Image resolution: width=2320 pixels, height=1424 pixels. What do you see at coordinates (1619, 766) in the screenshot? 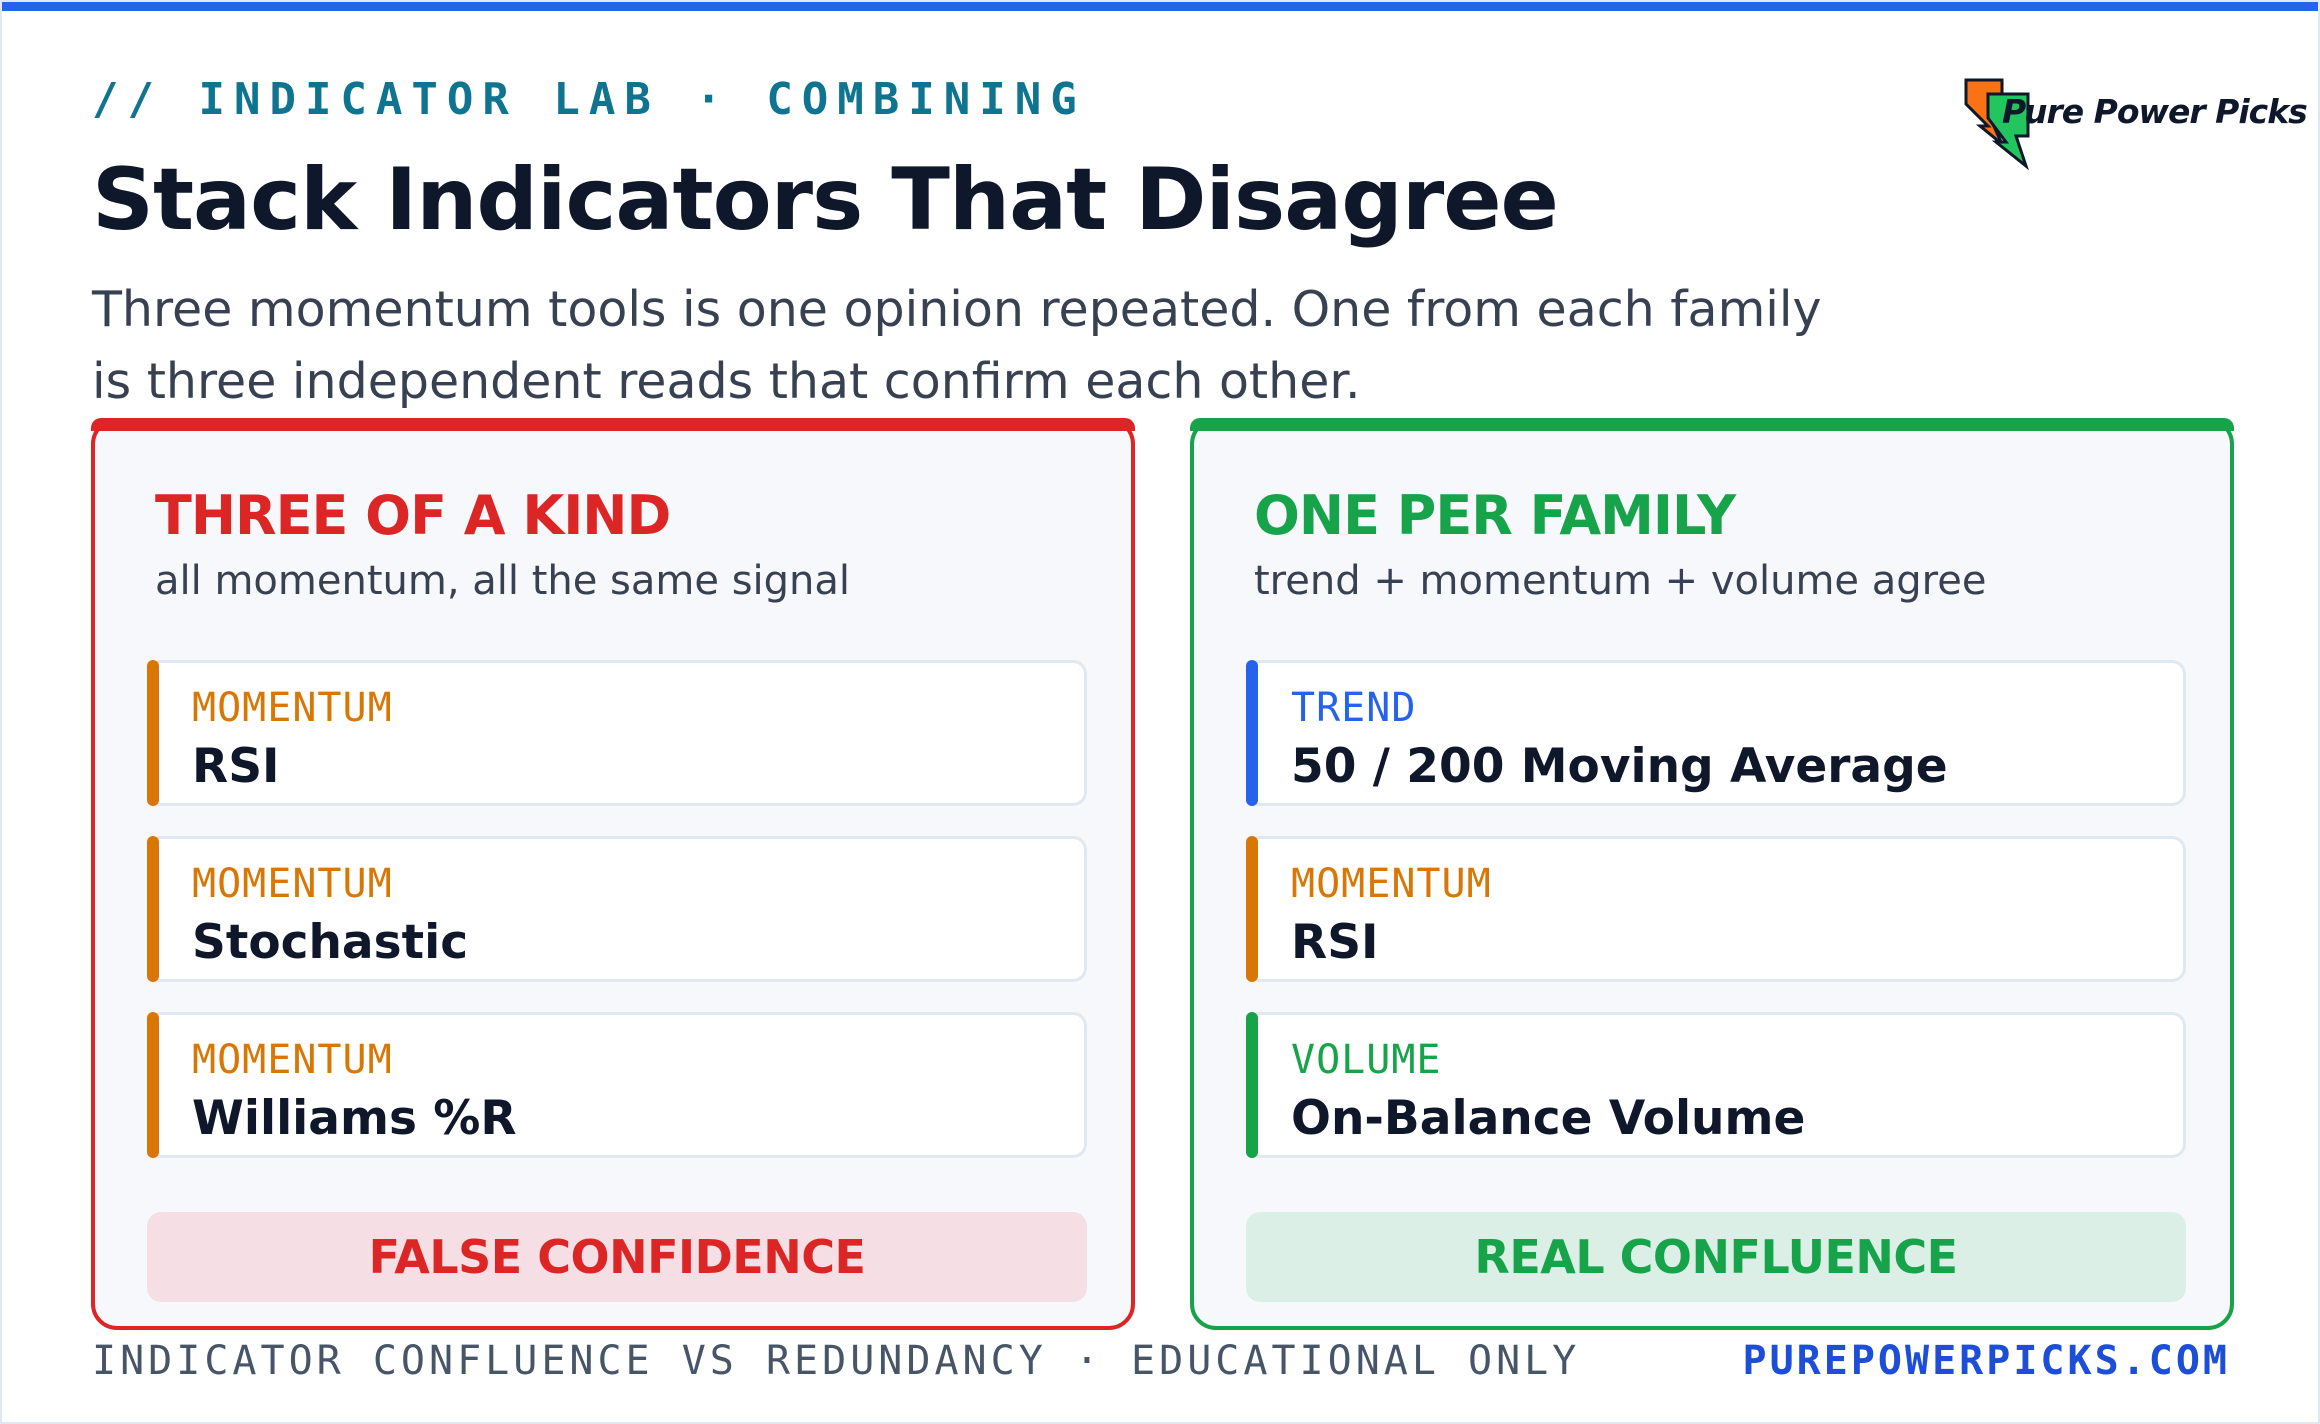
I see `indicator-name: 50 / 200 Moving Average` at bounding box center [1619, 766].